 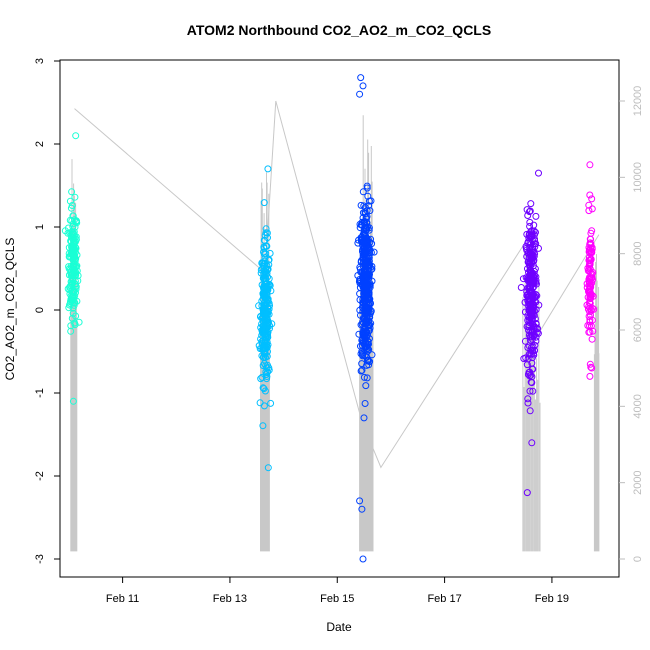 What do you see at coordinates (638, 101) in the screenshot?
I see `y2-tick-label-6: 12000` at bounding box center [638, 101].